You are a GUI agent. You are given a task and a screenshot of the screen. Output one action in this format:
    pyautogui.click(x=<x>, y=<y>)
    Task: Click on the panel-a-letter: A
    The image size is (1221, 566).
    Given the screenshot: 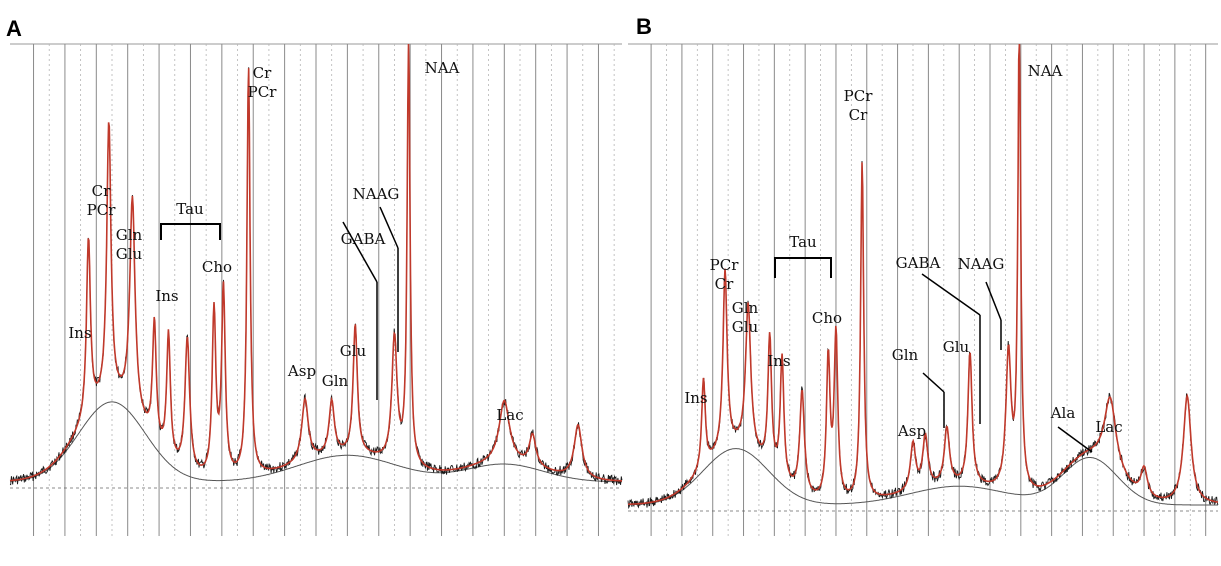 What is the action you would take?
    pyautogui.click(x=14, y=28)
    